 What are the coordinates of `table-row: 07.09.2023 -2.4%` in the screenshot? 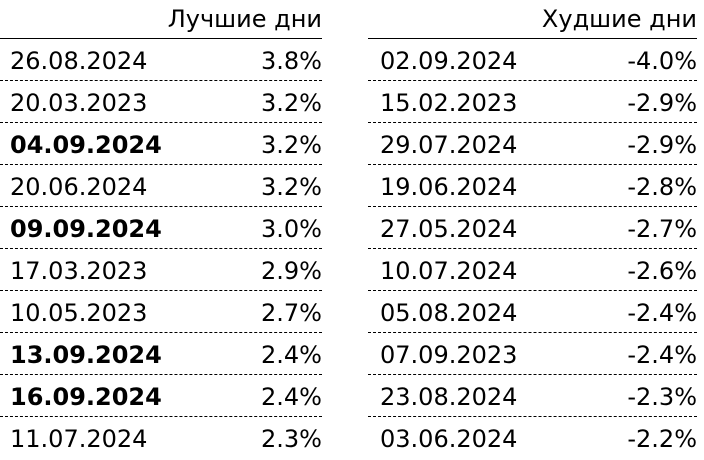 It's located at (532, 354).